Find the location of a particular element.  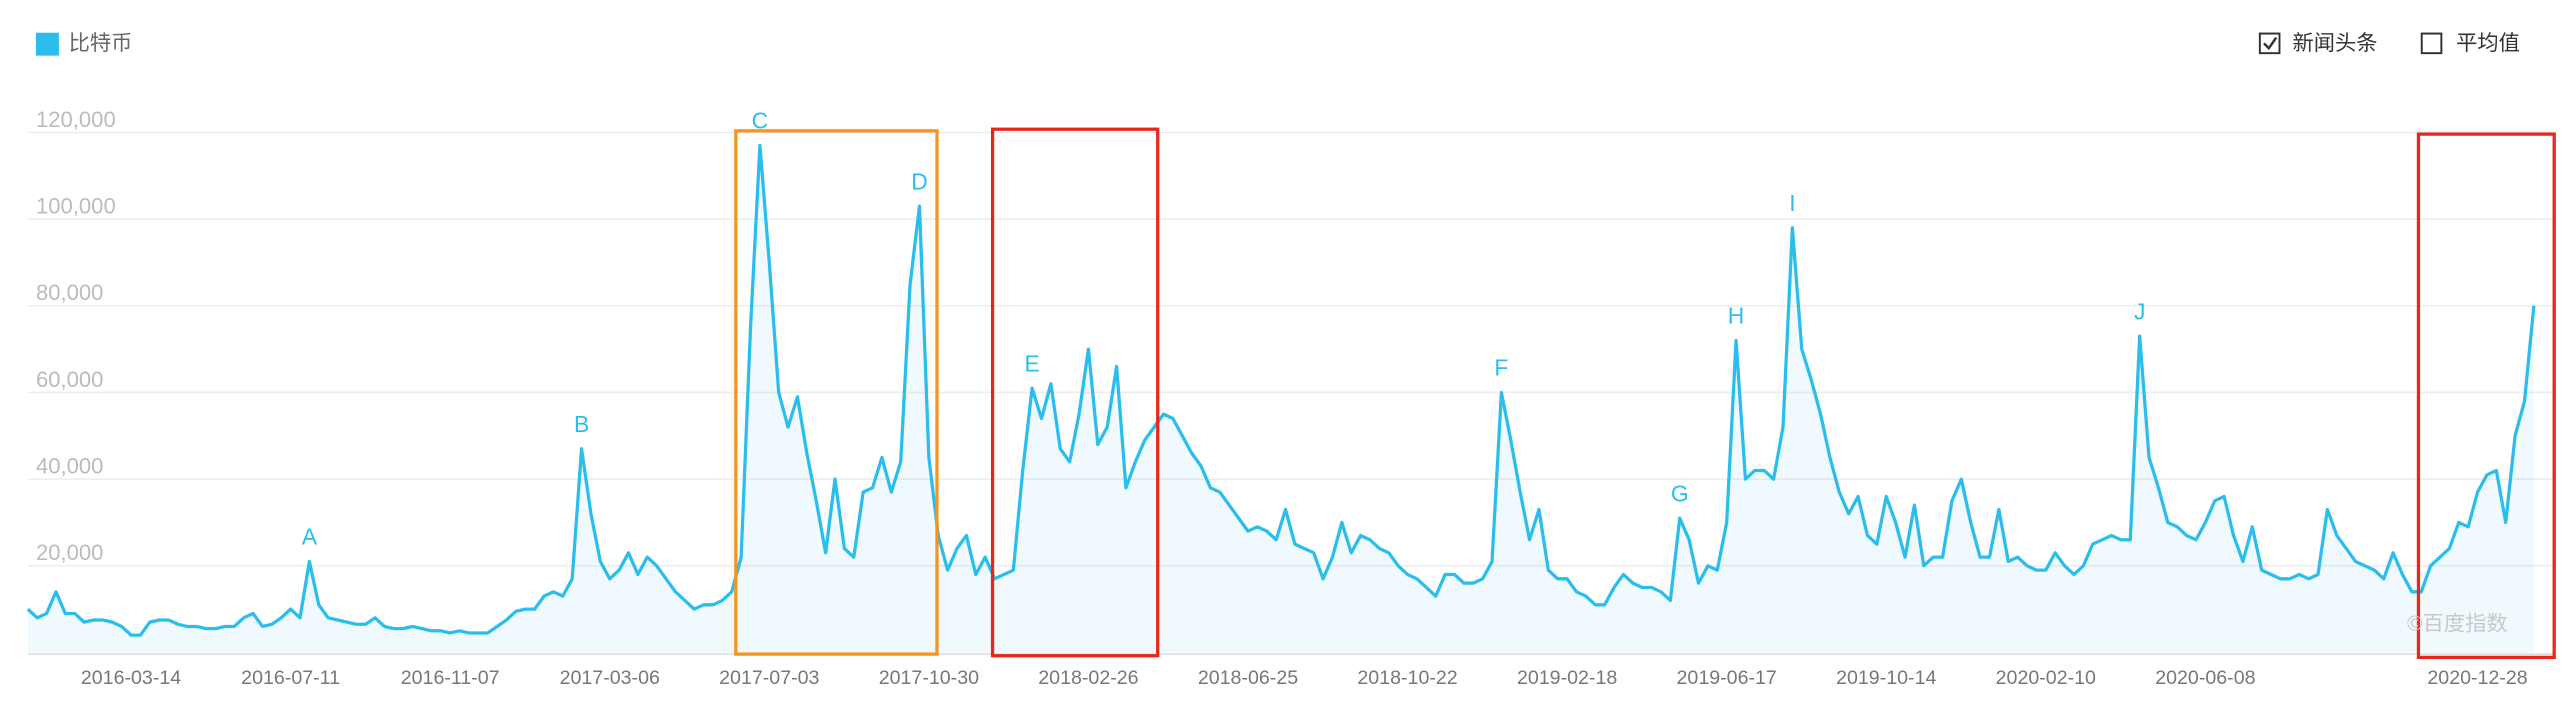

y-tick-label: 120,000 is located at coordinates (76, 119).